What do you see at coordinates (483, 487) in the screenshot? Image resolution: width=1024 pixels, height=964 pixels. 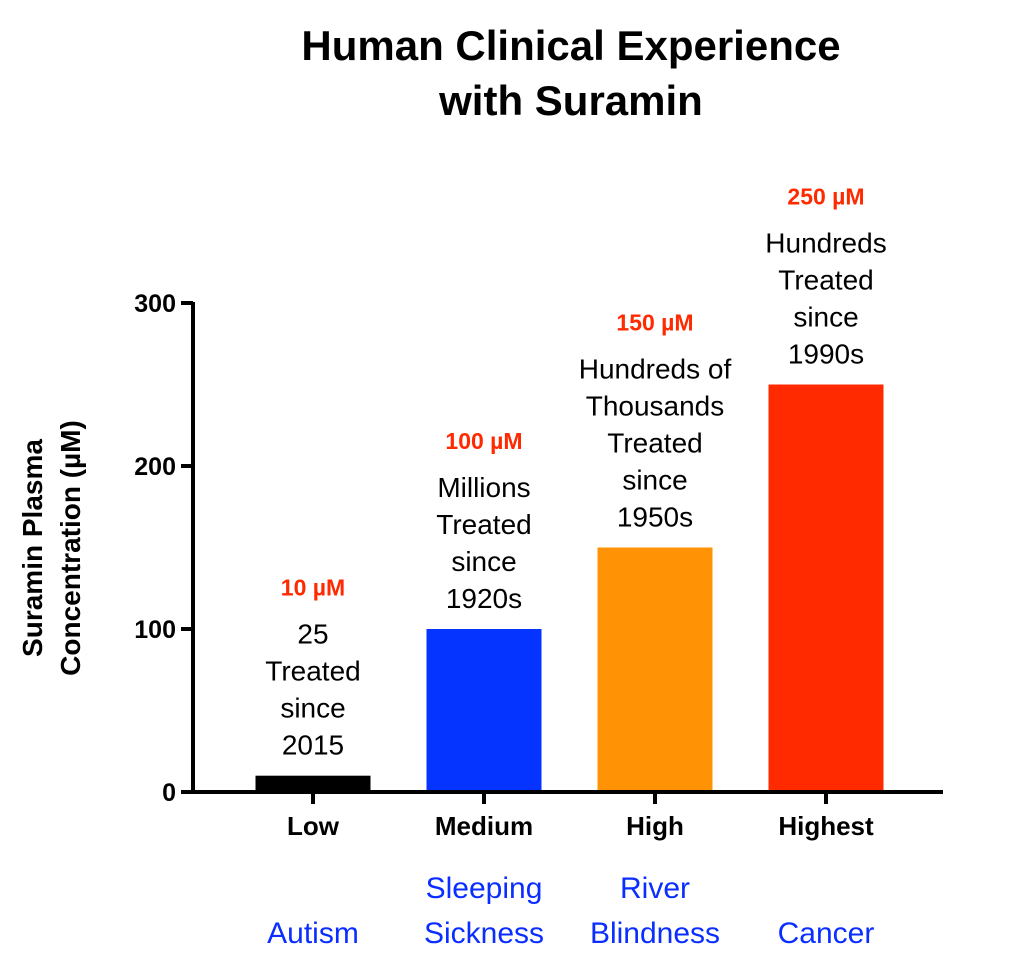 I see `bar-annotation: Millions` at bounding box center [483, 487].